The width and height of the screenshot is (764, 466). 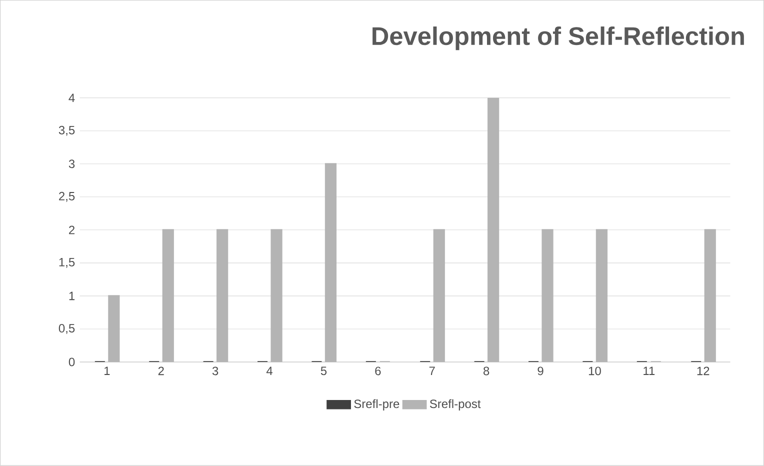 I want to click on y-tick-label: 4, so click(x=71, y=98).